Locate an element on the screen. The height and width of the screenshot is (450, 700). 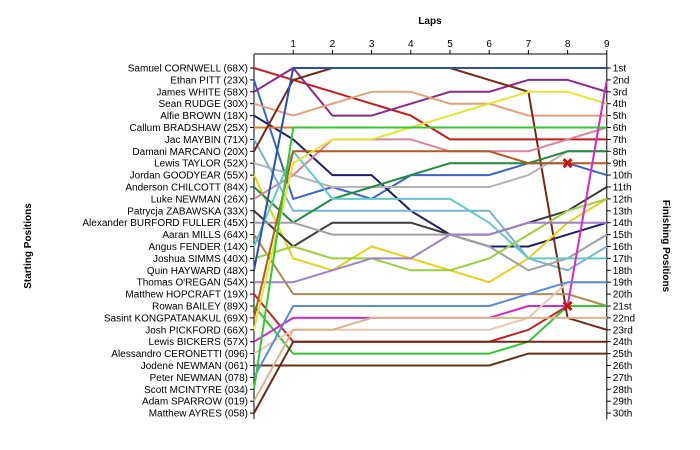
starting-position-label: Jac MAYBIN (71X) is located at coordinates (206, 140).